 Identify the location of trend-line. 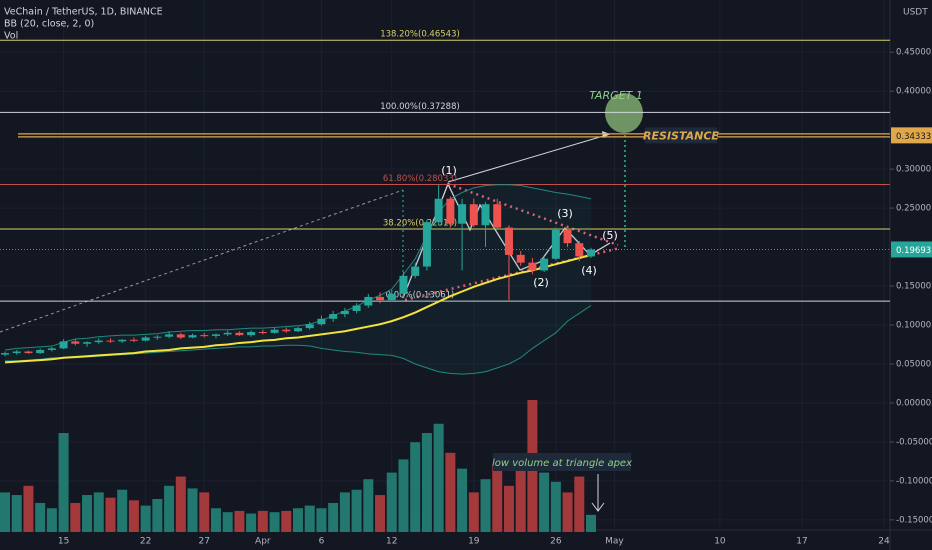
(202, 261).